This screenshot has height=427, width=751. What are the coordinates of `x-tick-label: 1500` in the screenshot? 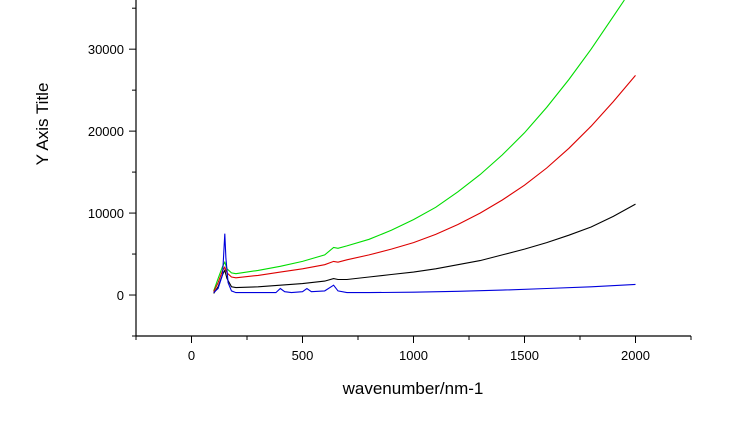 It's located at (524, 355).